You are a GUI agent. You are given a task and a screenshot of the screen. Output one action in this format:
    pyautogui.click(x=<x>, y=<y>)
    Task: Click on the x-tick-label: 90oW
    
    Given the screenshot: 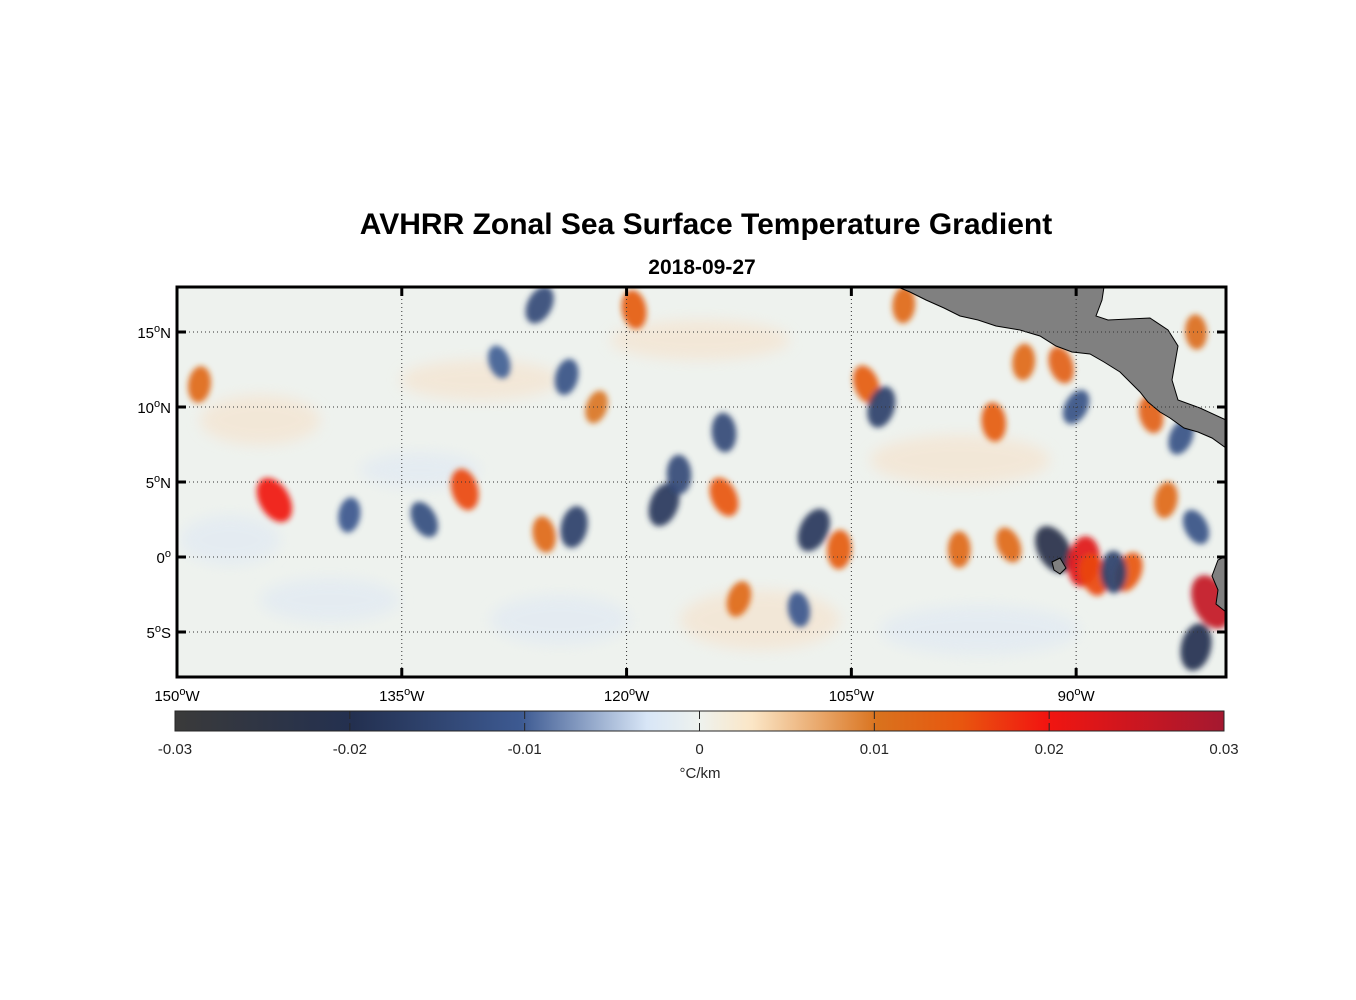 What is the action you would take?
    pyautogui.click(x=1077, y=695)
    